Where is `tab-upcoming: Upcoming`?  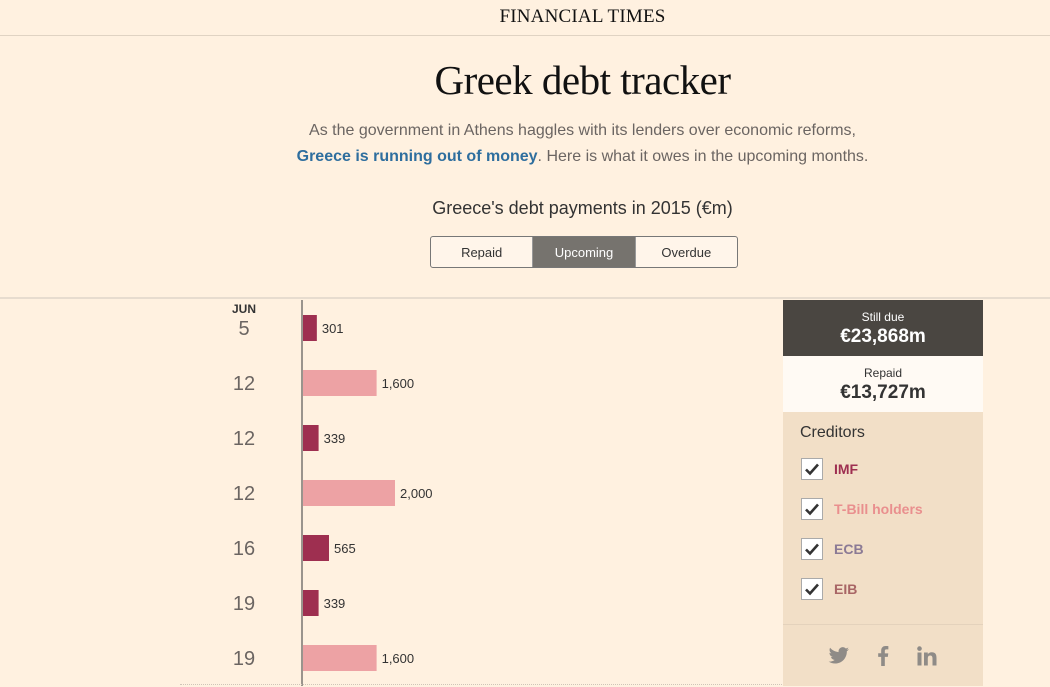 tab-upcoming: Upcoming is located at coordinates (584, 252).